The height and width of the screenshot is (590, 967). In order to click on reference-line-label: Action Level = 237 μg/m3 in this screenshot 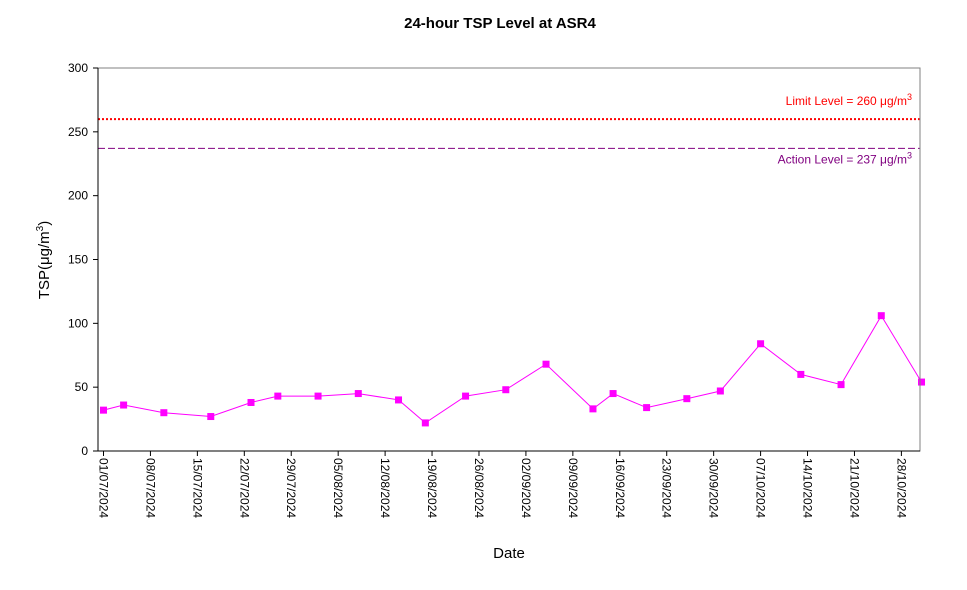, I will do `click(845, 158)`.